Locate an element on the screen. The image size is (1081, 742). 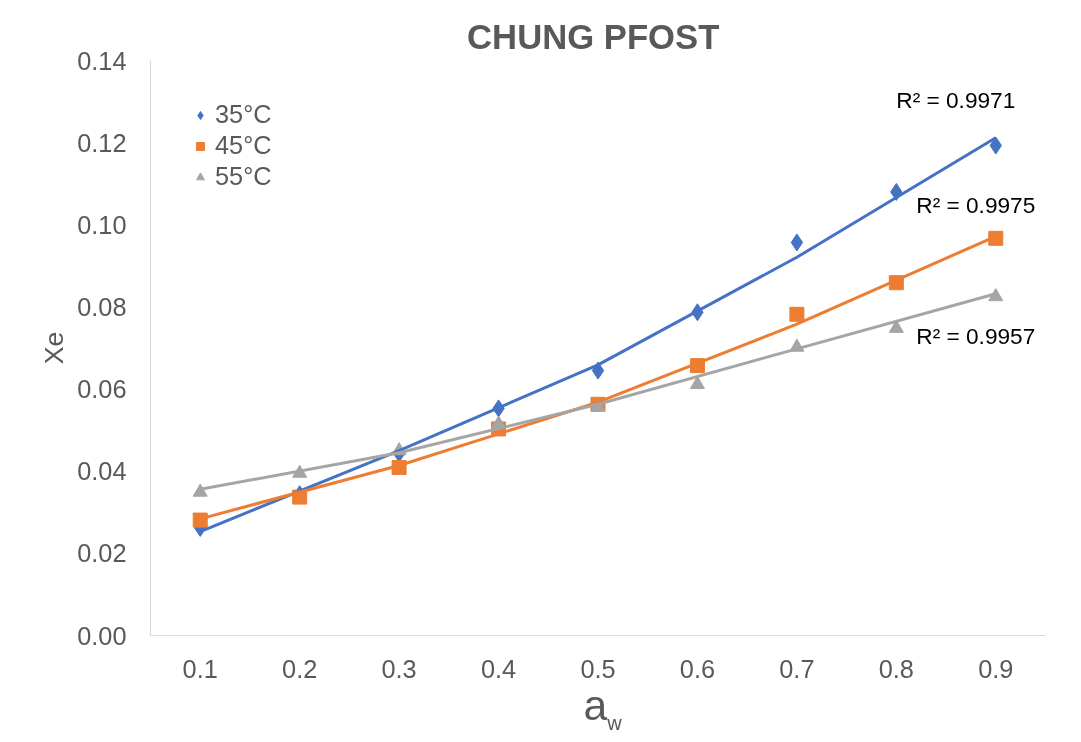
x-tick-label: 0.7 is located at coordinates (797, 668).